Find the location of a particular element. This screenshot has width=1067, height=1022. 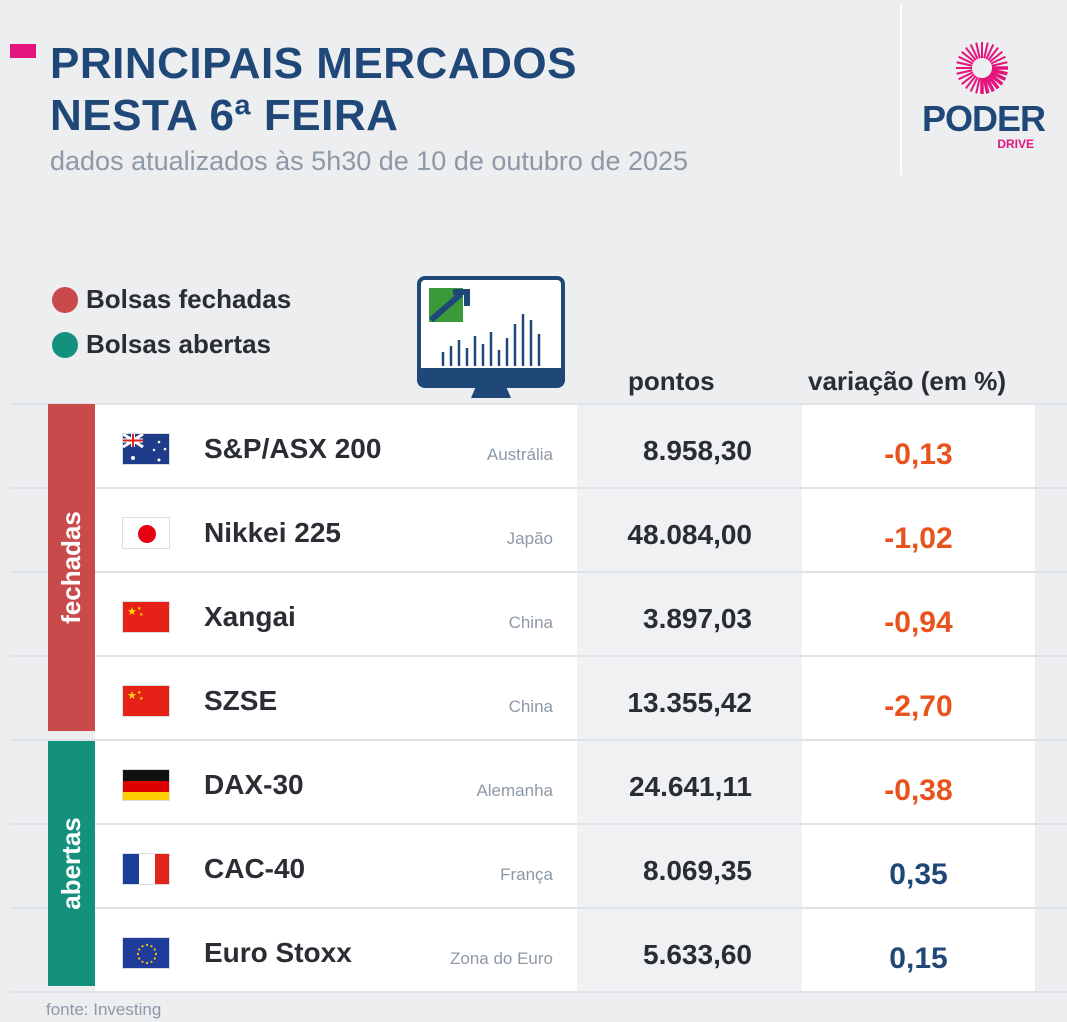

variation-value: -0,38 is located at coordinates (918, 790).